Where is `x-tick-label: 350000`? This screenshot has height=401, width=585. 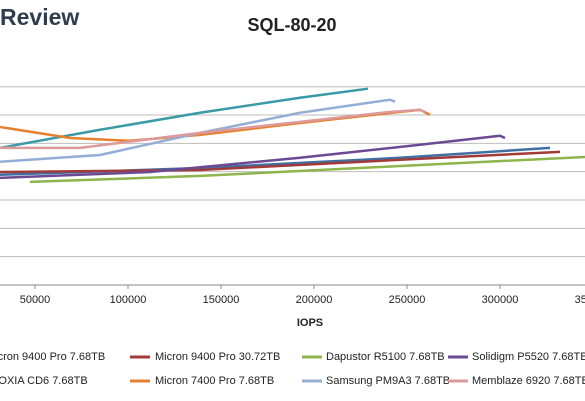 x-tick-label: 350000 is located at coordinates (580, 300).